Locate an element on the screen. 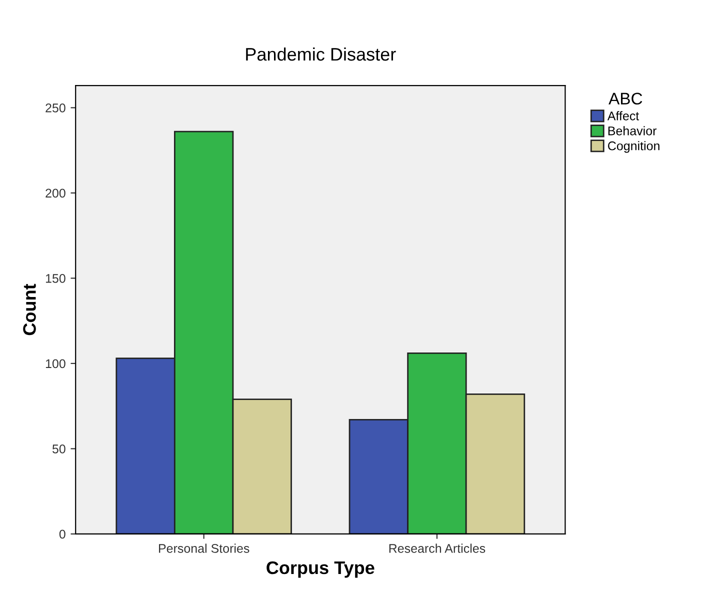 This screenshot has height=590, width=720. x-axis-title: Corpus Type is located at coordinates (320, 569).